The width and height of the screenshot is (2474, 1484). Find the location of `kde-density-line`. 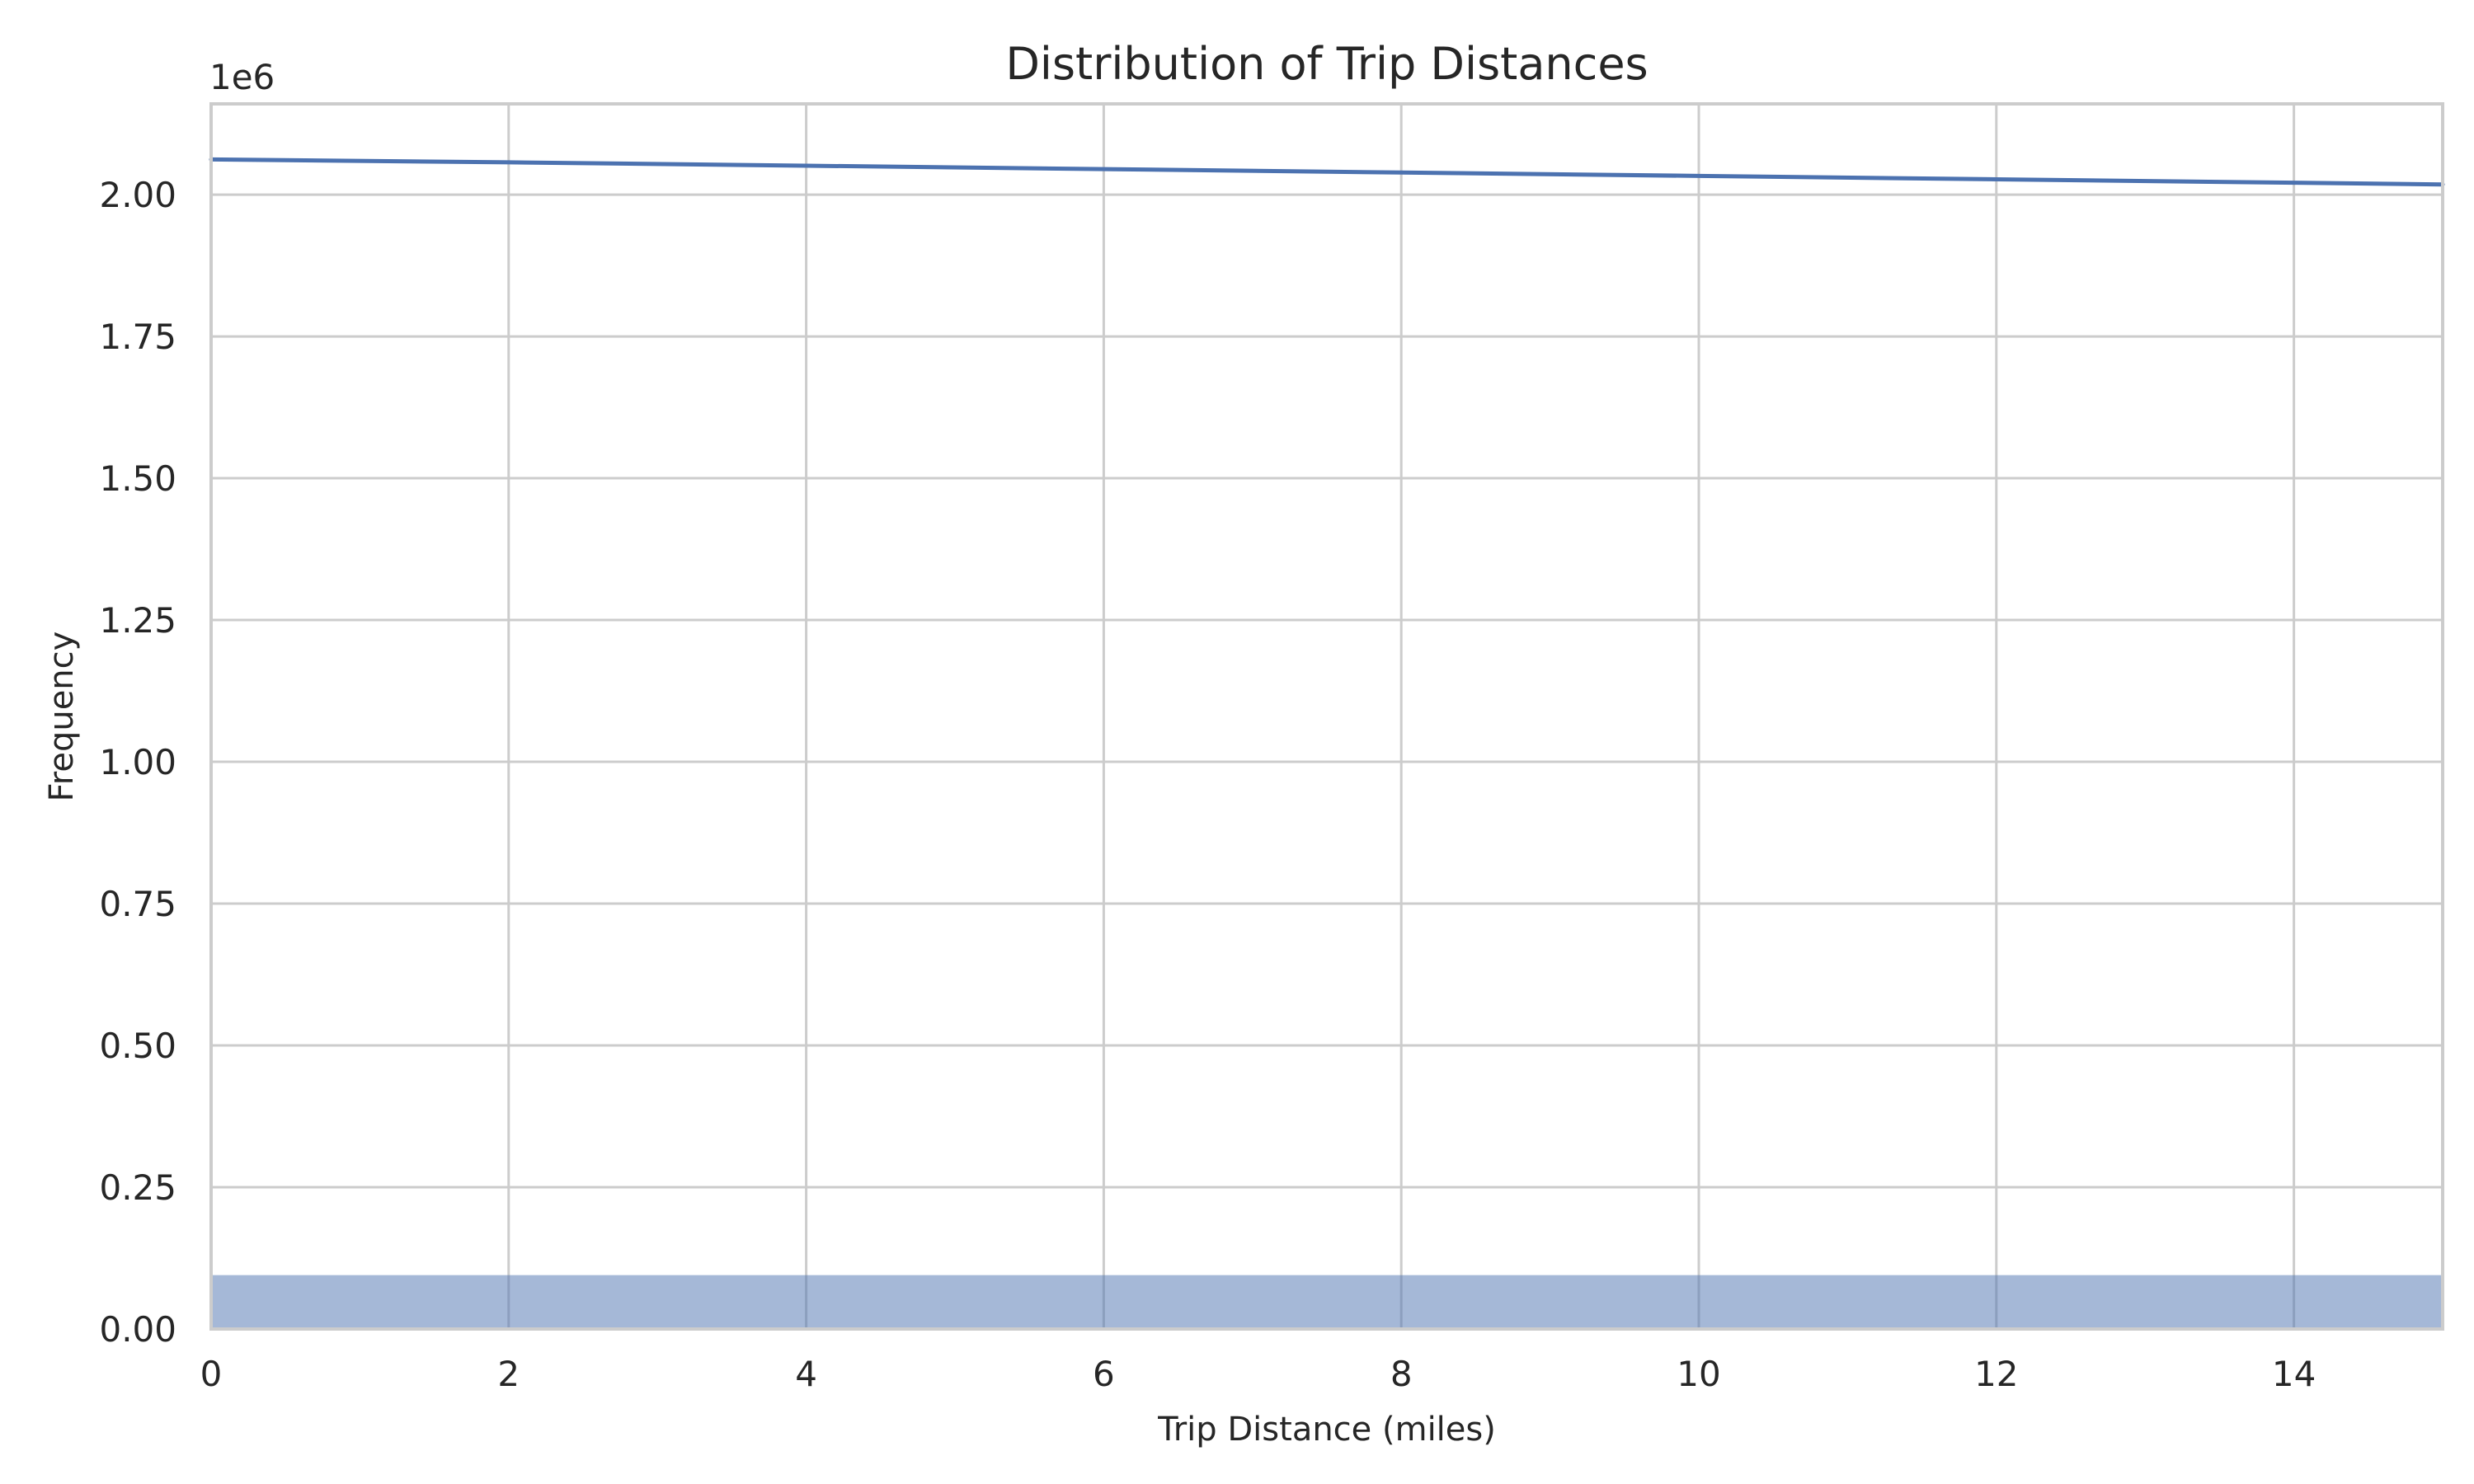

kde-density-line is located at coordinates (1327, 172).